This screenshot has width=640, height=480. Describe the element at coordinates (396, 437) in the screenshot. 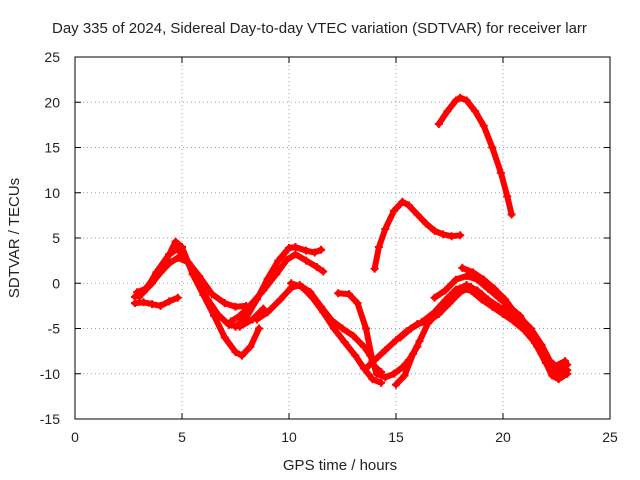

I see `x-tick-label: 15` at that location.